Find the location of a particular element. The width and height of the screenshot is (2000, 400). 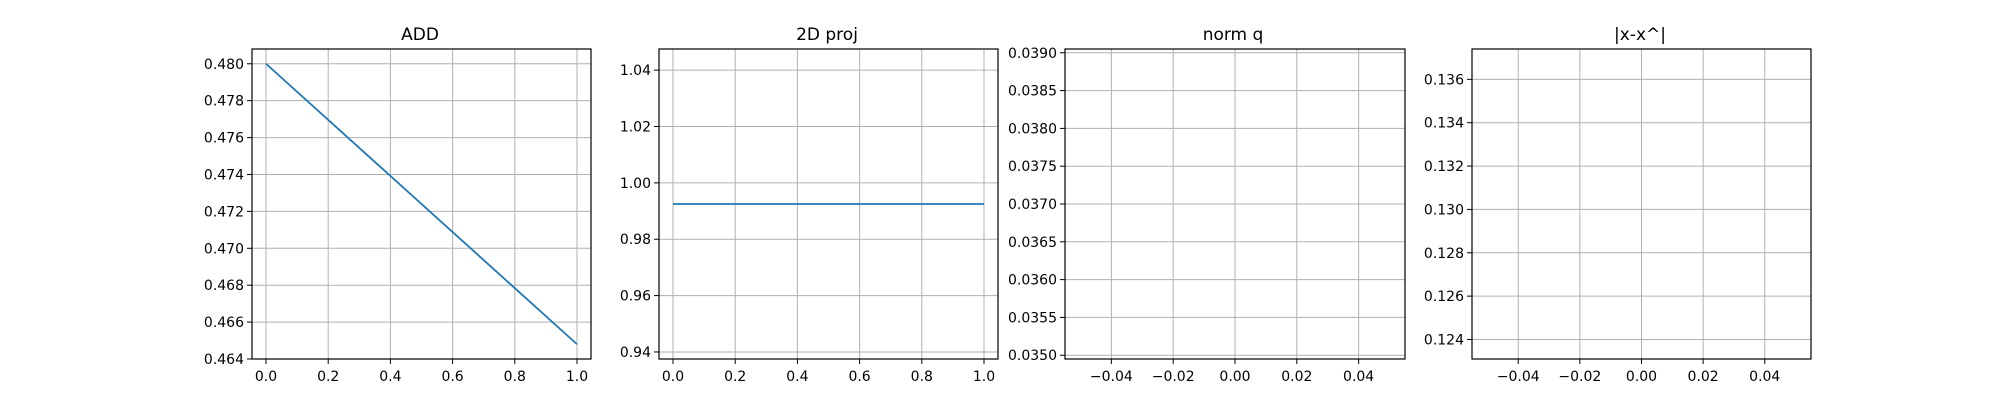

y-tick-label: 0.466 is located at coordinates (224, 323).